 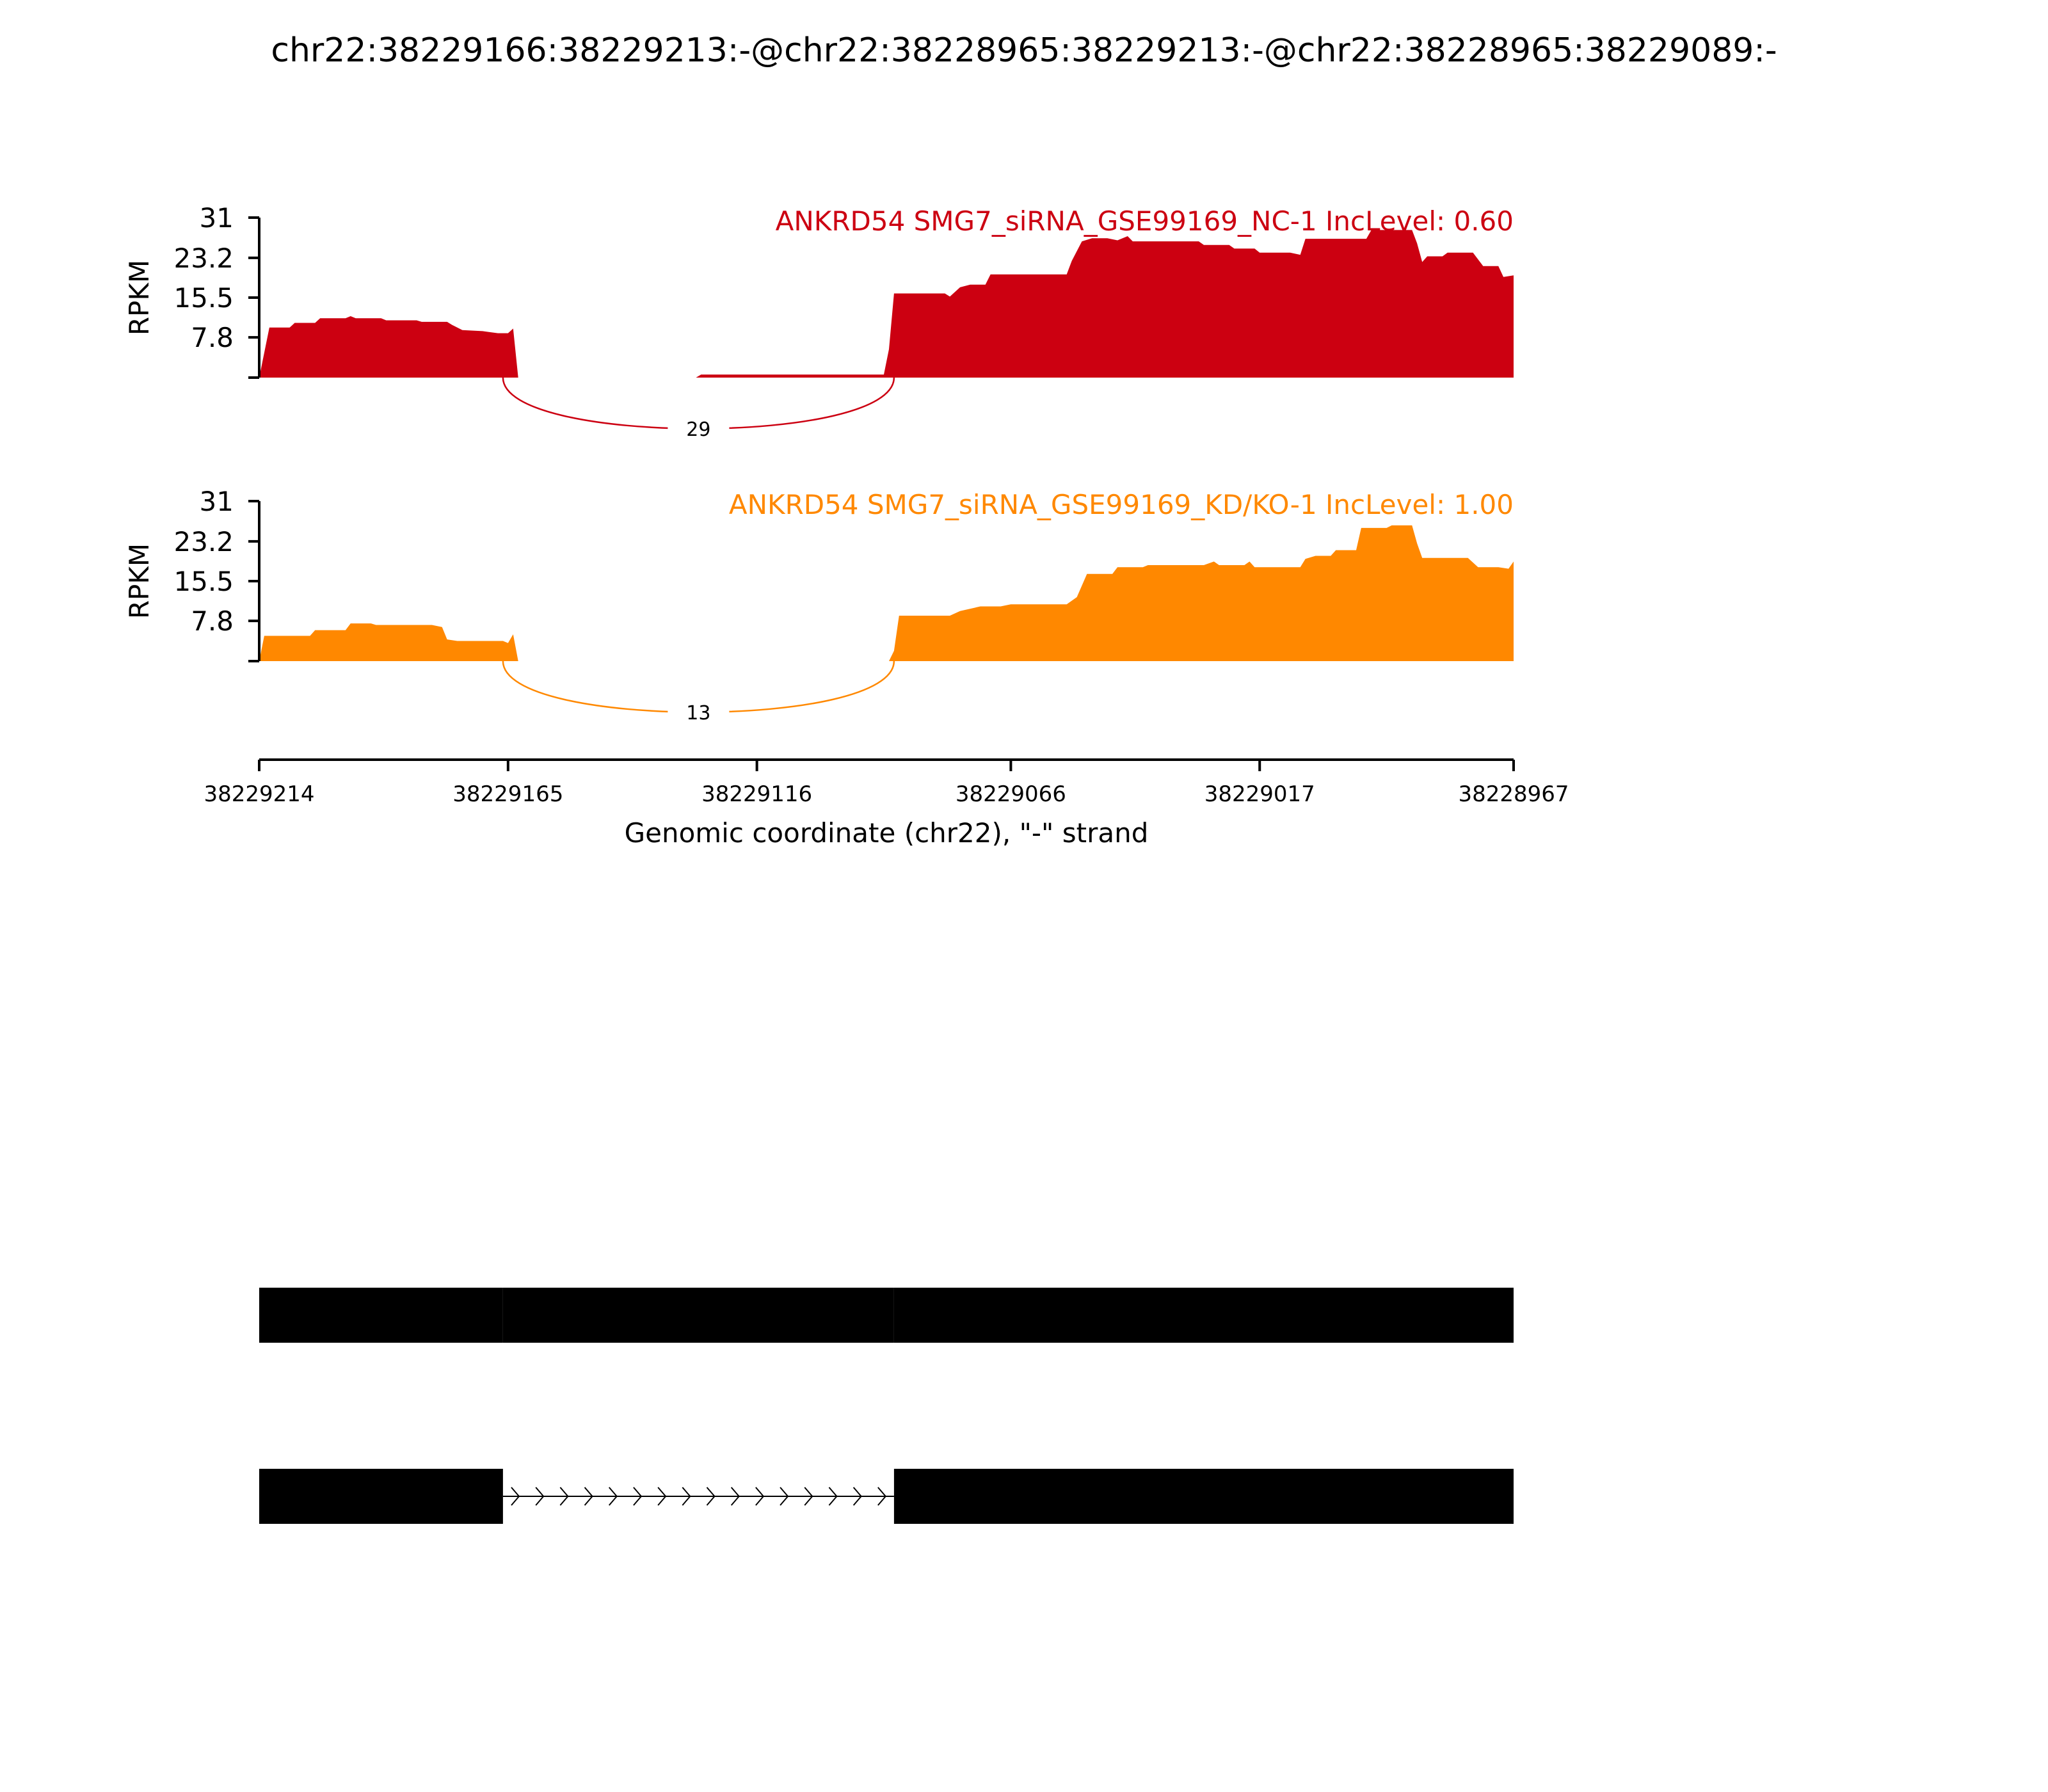 What do you see at coordinates (139, 297) in the screenshot?
I see `y-axis-label-nc: RPKM` at bounding box center [139, 297].